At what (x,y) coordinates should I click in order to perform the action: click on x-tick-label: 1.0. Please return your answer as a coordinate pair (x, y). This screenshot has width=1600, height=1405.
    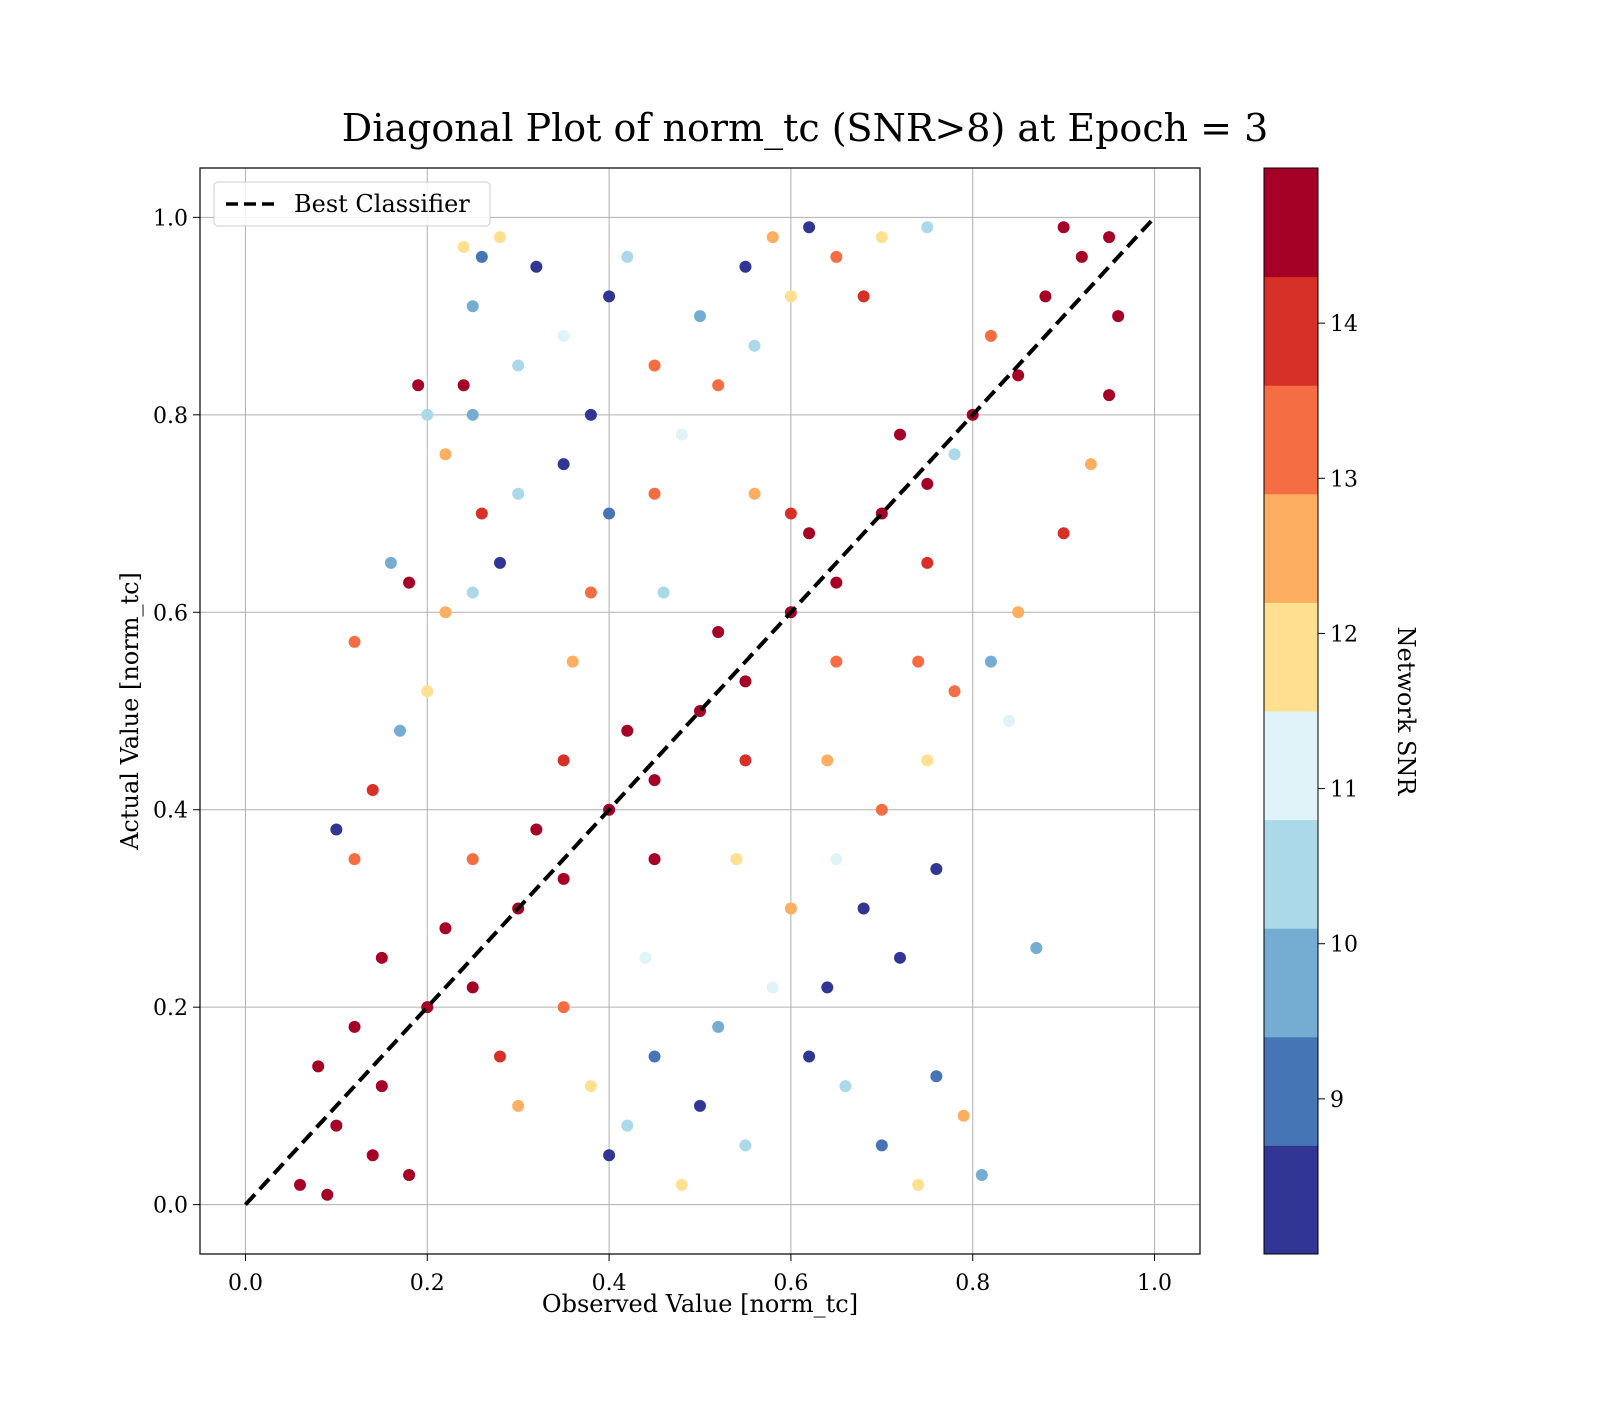
    Looking at the image, I should click on (1154, 1283).